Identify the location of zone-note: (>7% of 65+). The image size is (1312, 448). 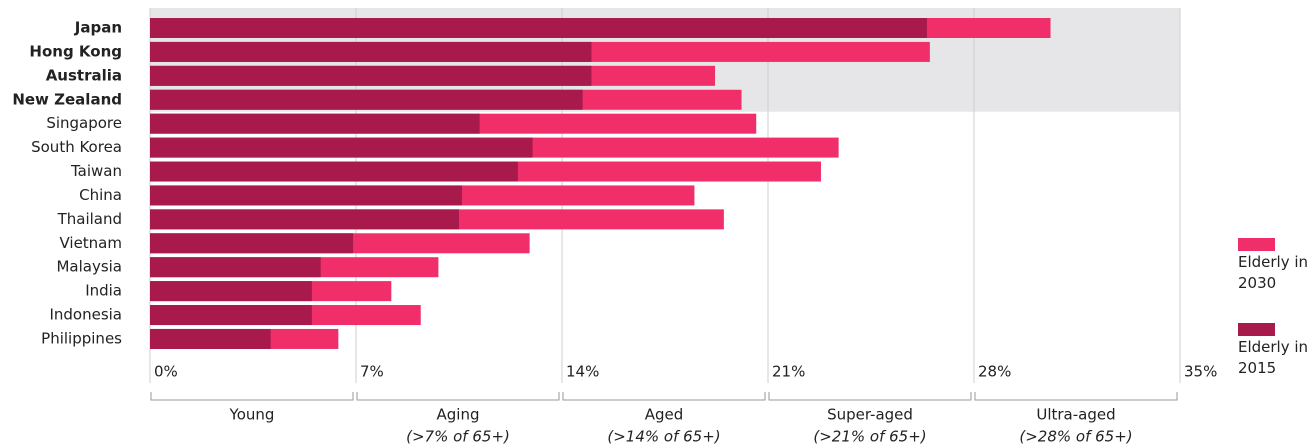
(458, 437).